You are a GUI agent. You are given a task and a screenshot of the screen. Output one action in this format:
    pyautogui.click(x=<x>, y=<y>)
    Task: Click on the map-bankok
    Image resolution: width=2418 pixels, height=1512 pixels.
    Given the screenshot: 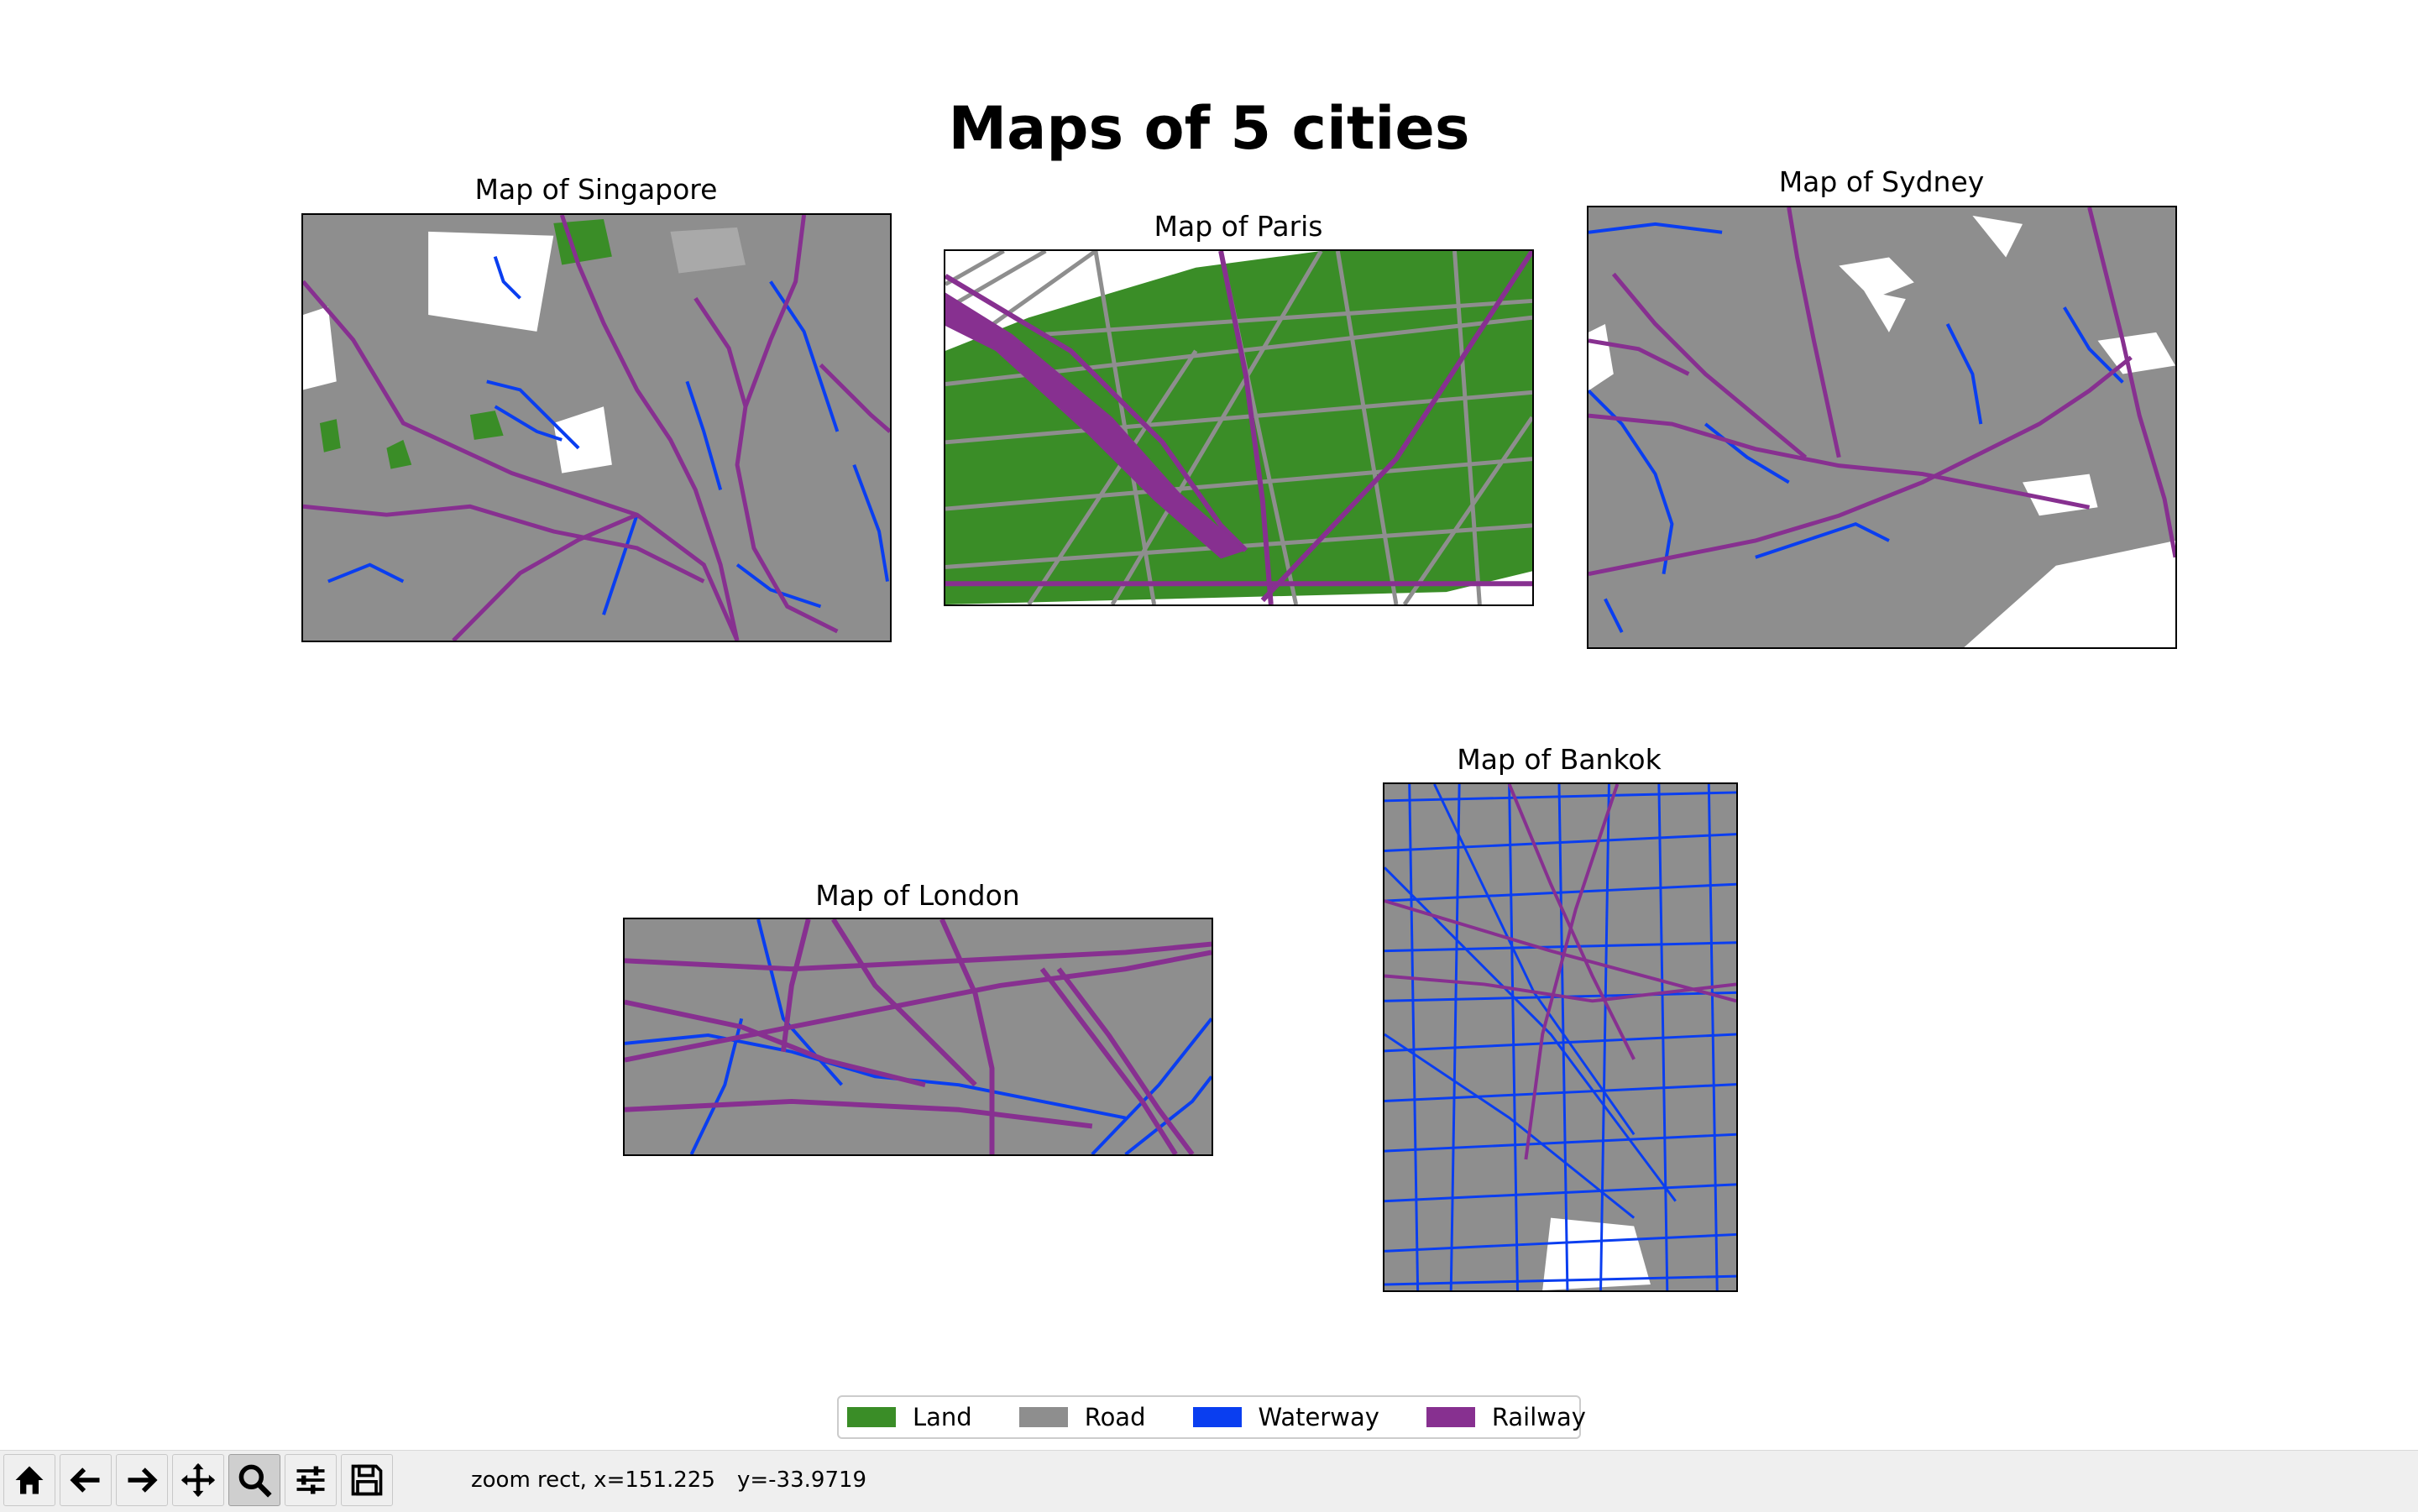 What is the action you would take?
    pyautogui.click(x=1560, y=1037)
    